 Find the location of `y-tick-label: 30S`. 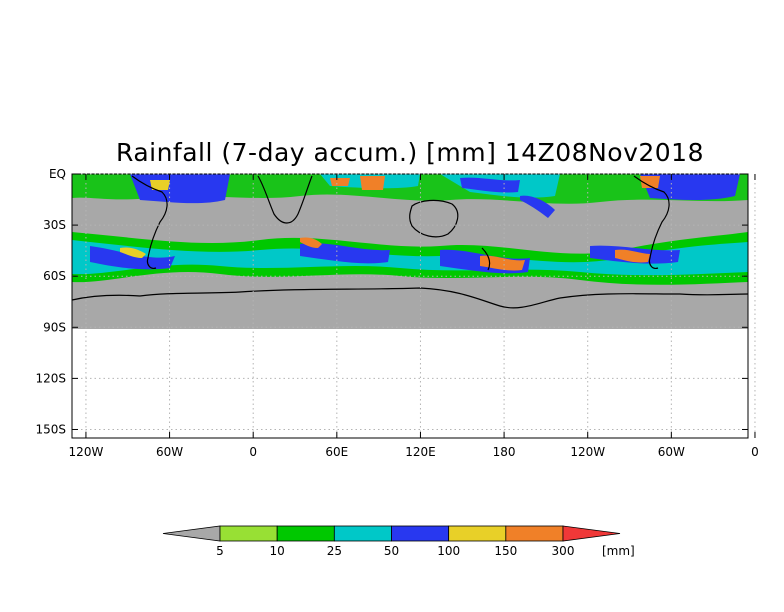

y-tick-label: 30S is located at coordinates (54, 225).